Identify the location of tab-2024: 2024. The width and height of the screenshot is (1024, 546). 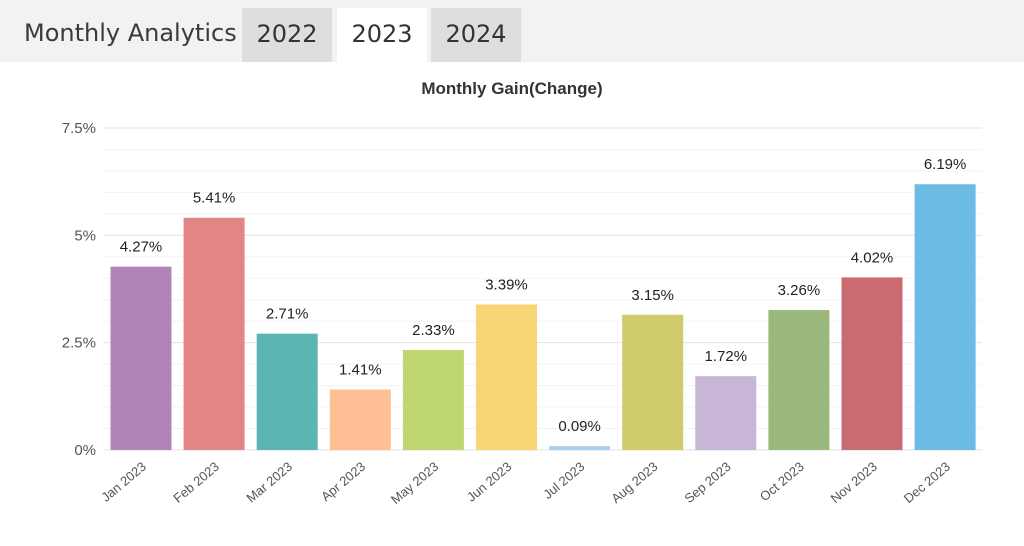
(476, 35).